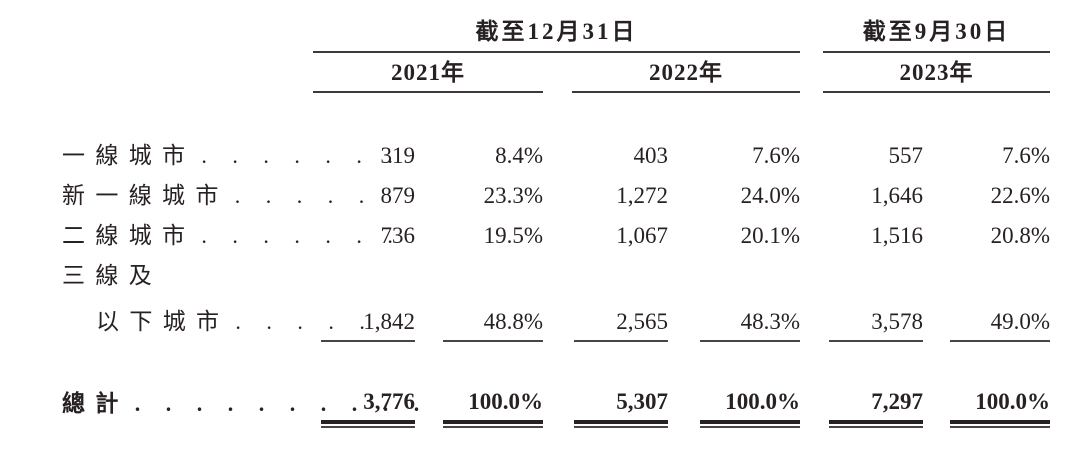 This screenshot has width=1080, height=452. What do you see at coordinates (770, 235) in the screenshot?
I see `cell-2022-pct: 20.1%` at bounding box center [770, 235].